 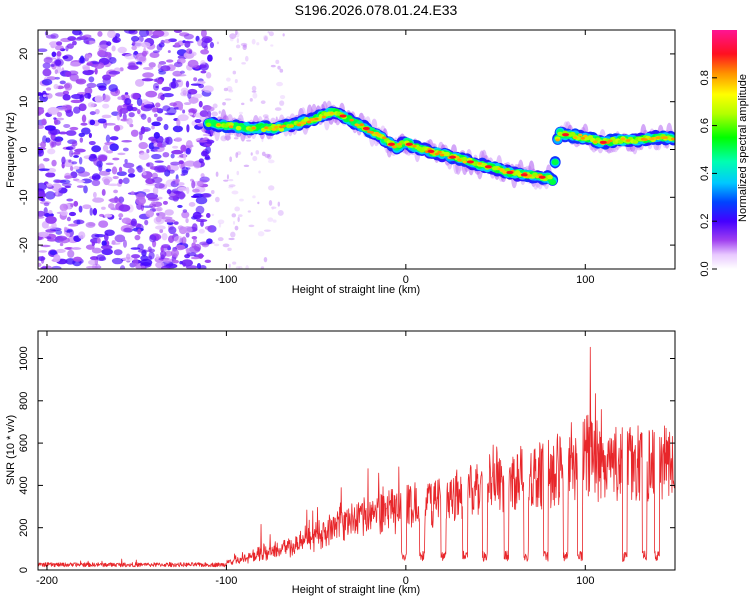 I want to click on colorbar-tick-label: 0.8, so click(x=705, y=77).